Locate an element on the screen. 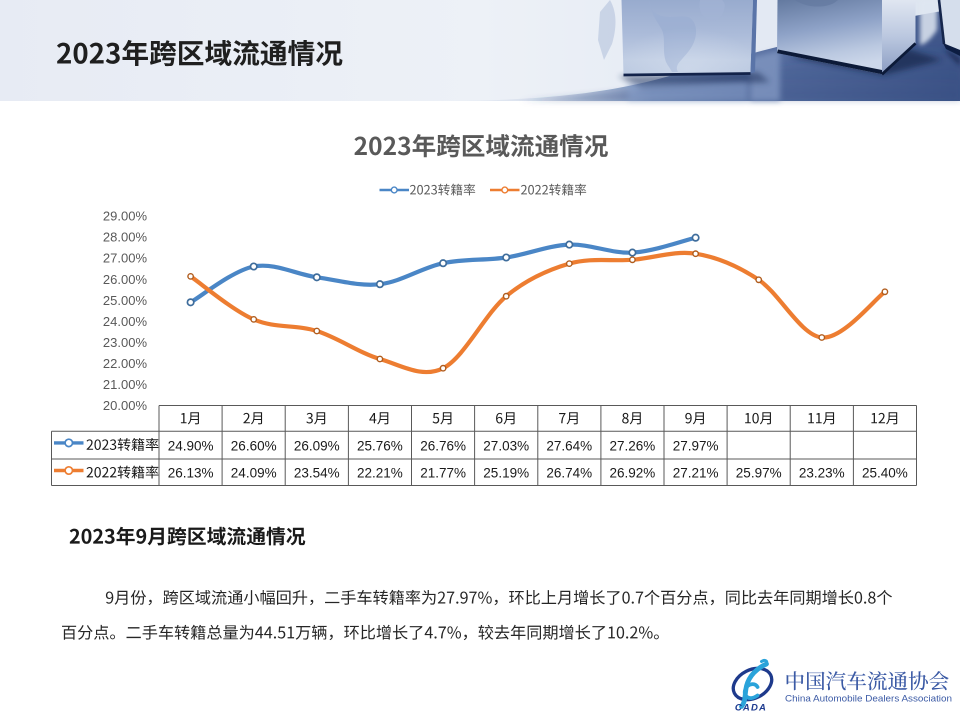 The height and width of the screenshot is (720, 960). svg-text: CADA is located at coordinates (751, 708).